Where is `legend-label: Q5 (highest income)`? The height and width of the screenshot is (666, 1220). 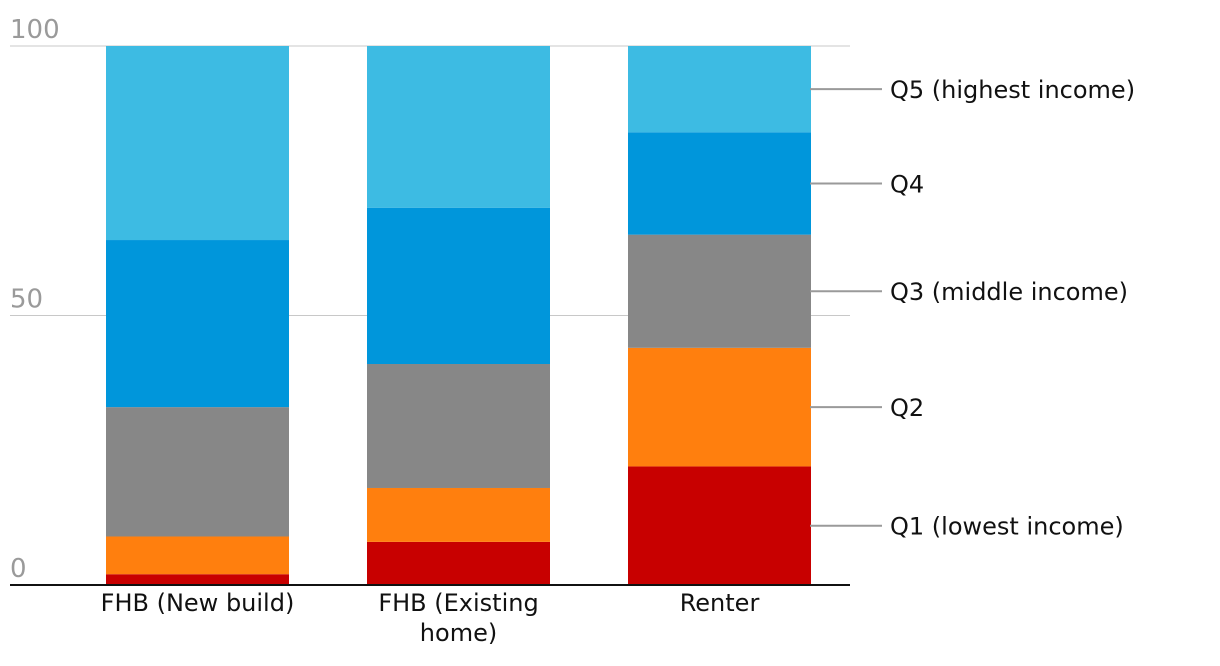
legend-label: Q5 (highest income) is located at coordinates (1012, 90).